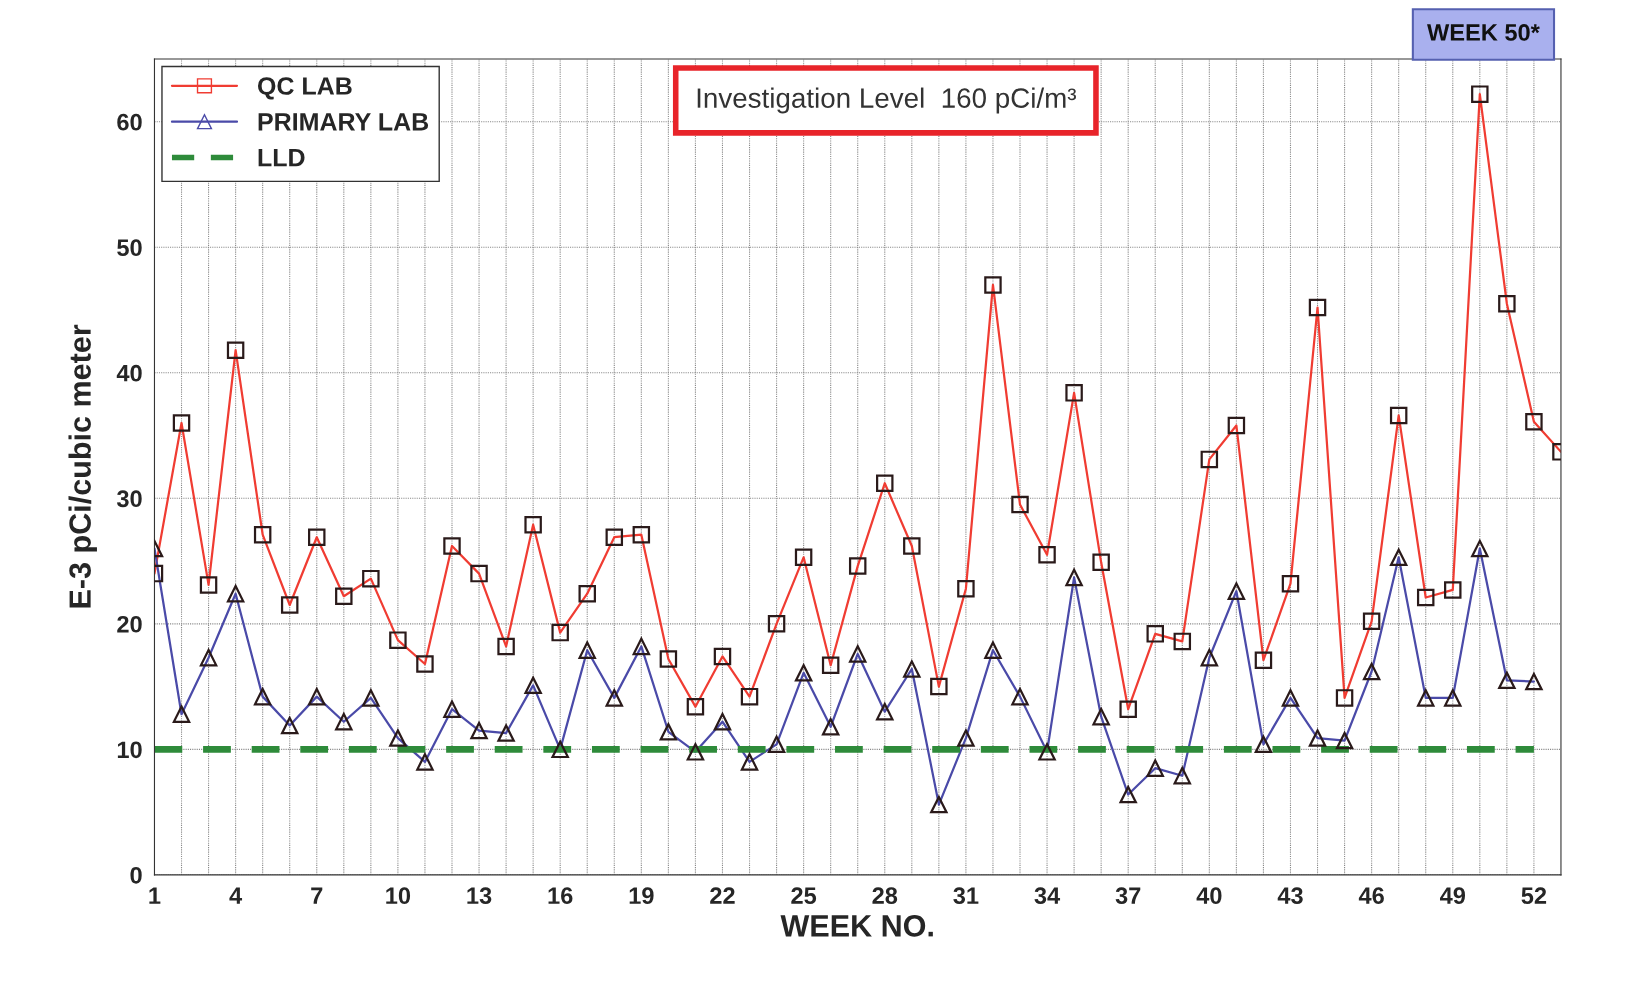  I want to click on y-tick-label: 30, so click(129, 499).